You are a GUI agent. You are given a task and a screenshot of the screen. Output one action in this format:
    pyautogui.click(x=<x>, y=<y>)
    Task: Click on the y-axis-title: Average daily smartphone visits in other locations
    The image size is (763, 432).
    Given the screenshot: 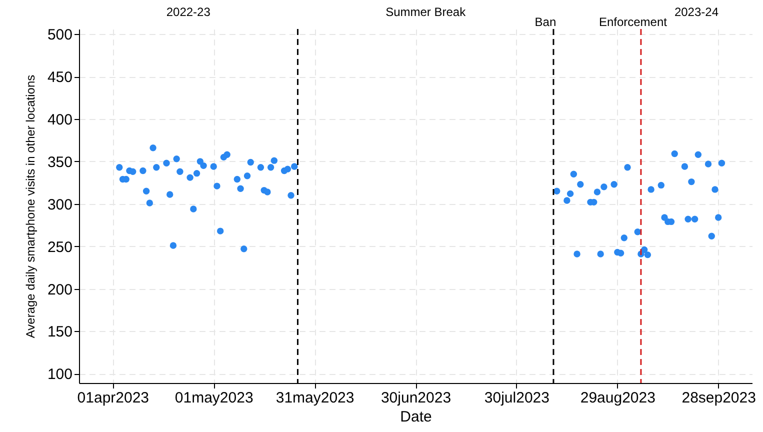 What is the action you would take?
    pyautogui.click(x=30, y=206)
    